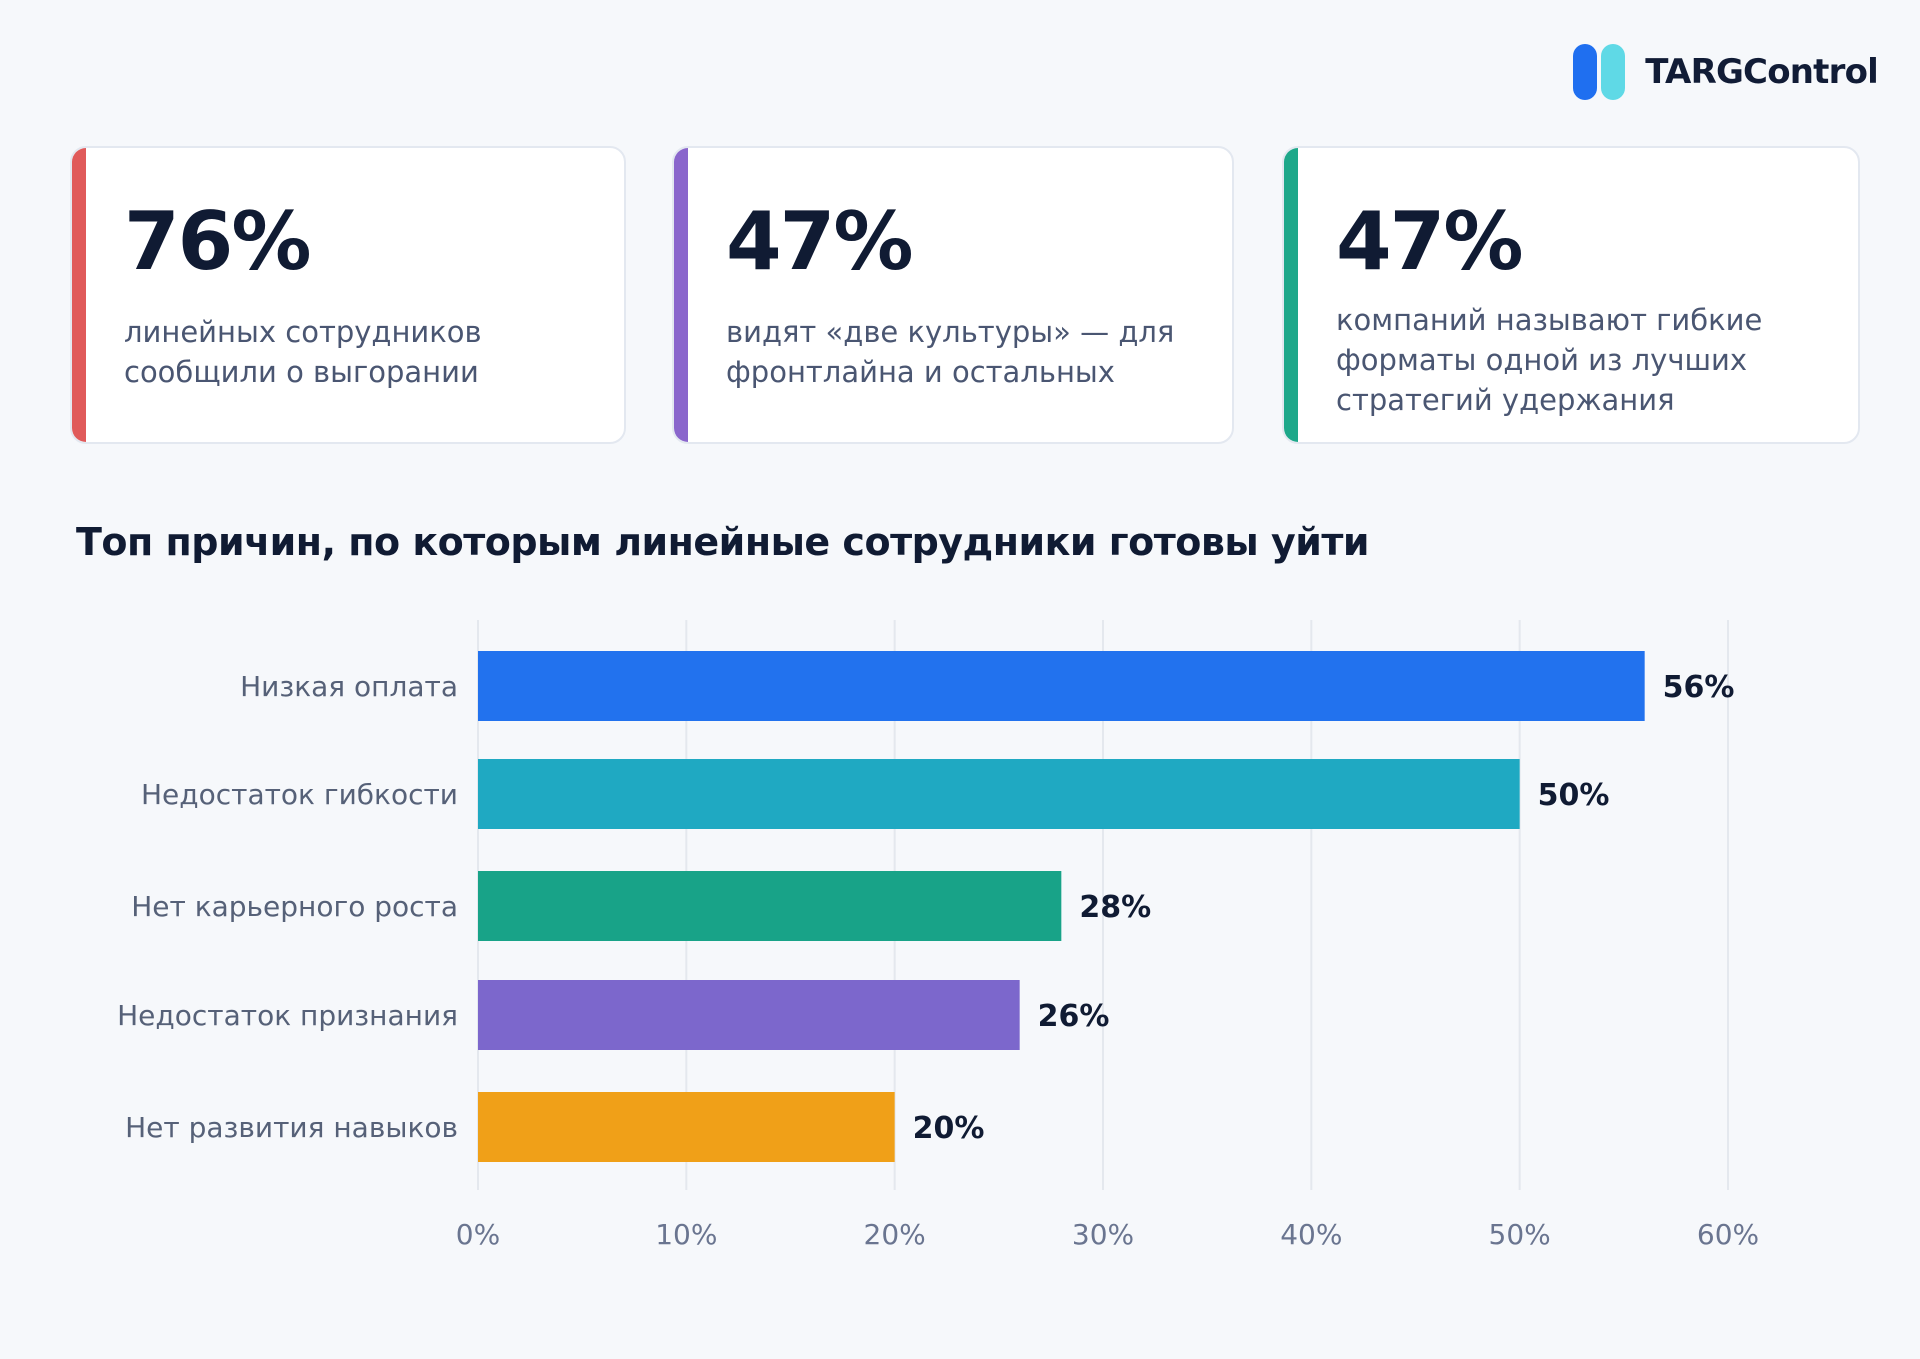 The width and height of the screenshot is (1920, 1359). Describe the element at coordinates (686, 1234) in the screenshot. I see `x-tick-label: 10%` at that location.